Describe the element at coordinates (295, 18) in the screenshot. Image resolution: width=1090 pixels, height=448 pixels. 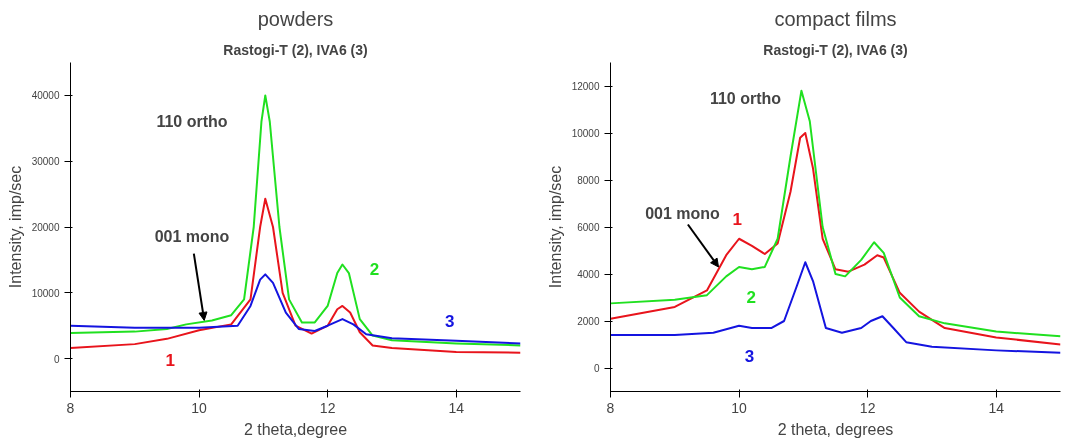
I see `chart-title: powders` at that location.